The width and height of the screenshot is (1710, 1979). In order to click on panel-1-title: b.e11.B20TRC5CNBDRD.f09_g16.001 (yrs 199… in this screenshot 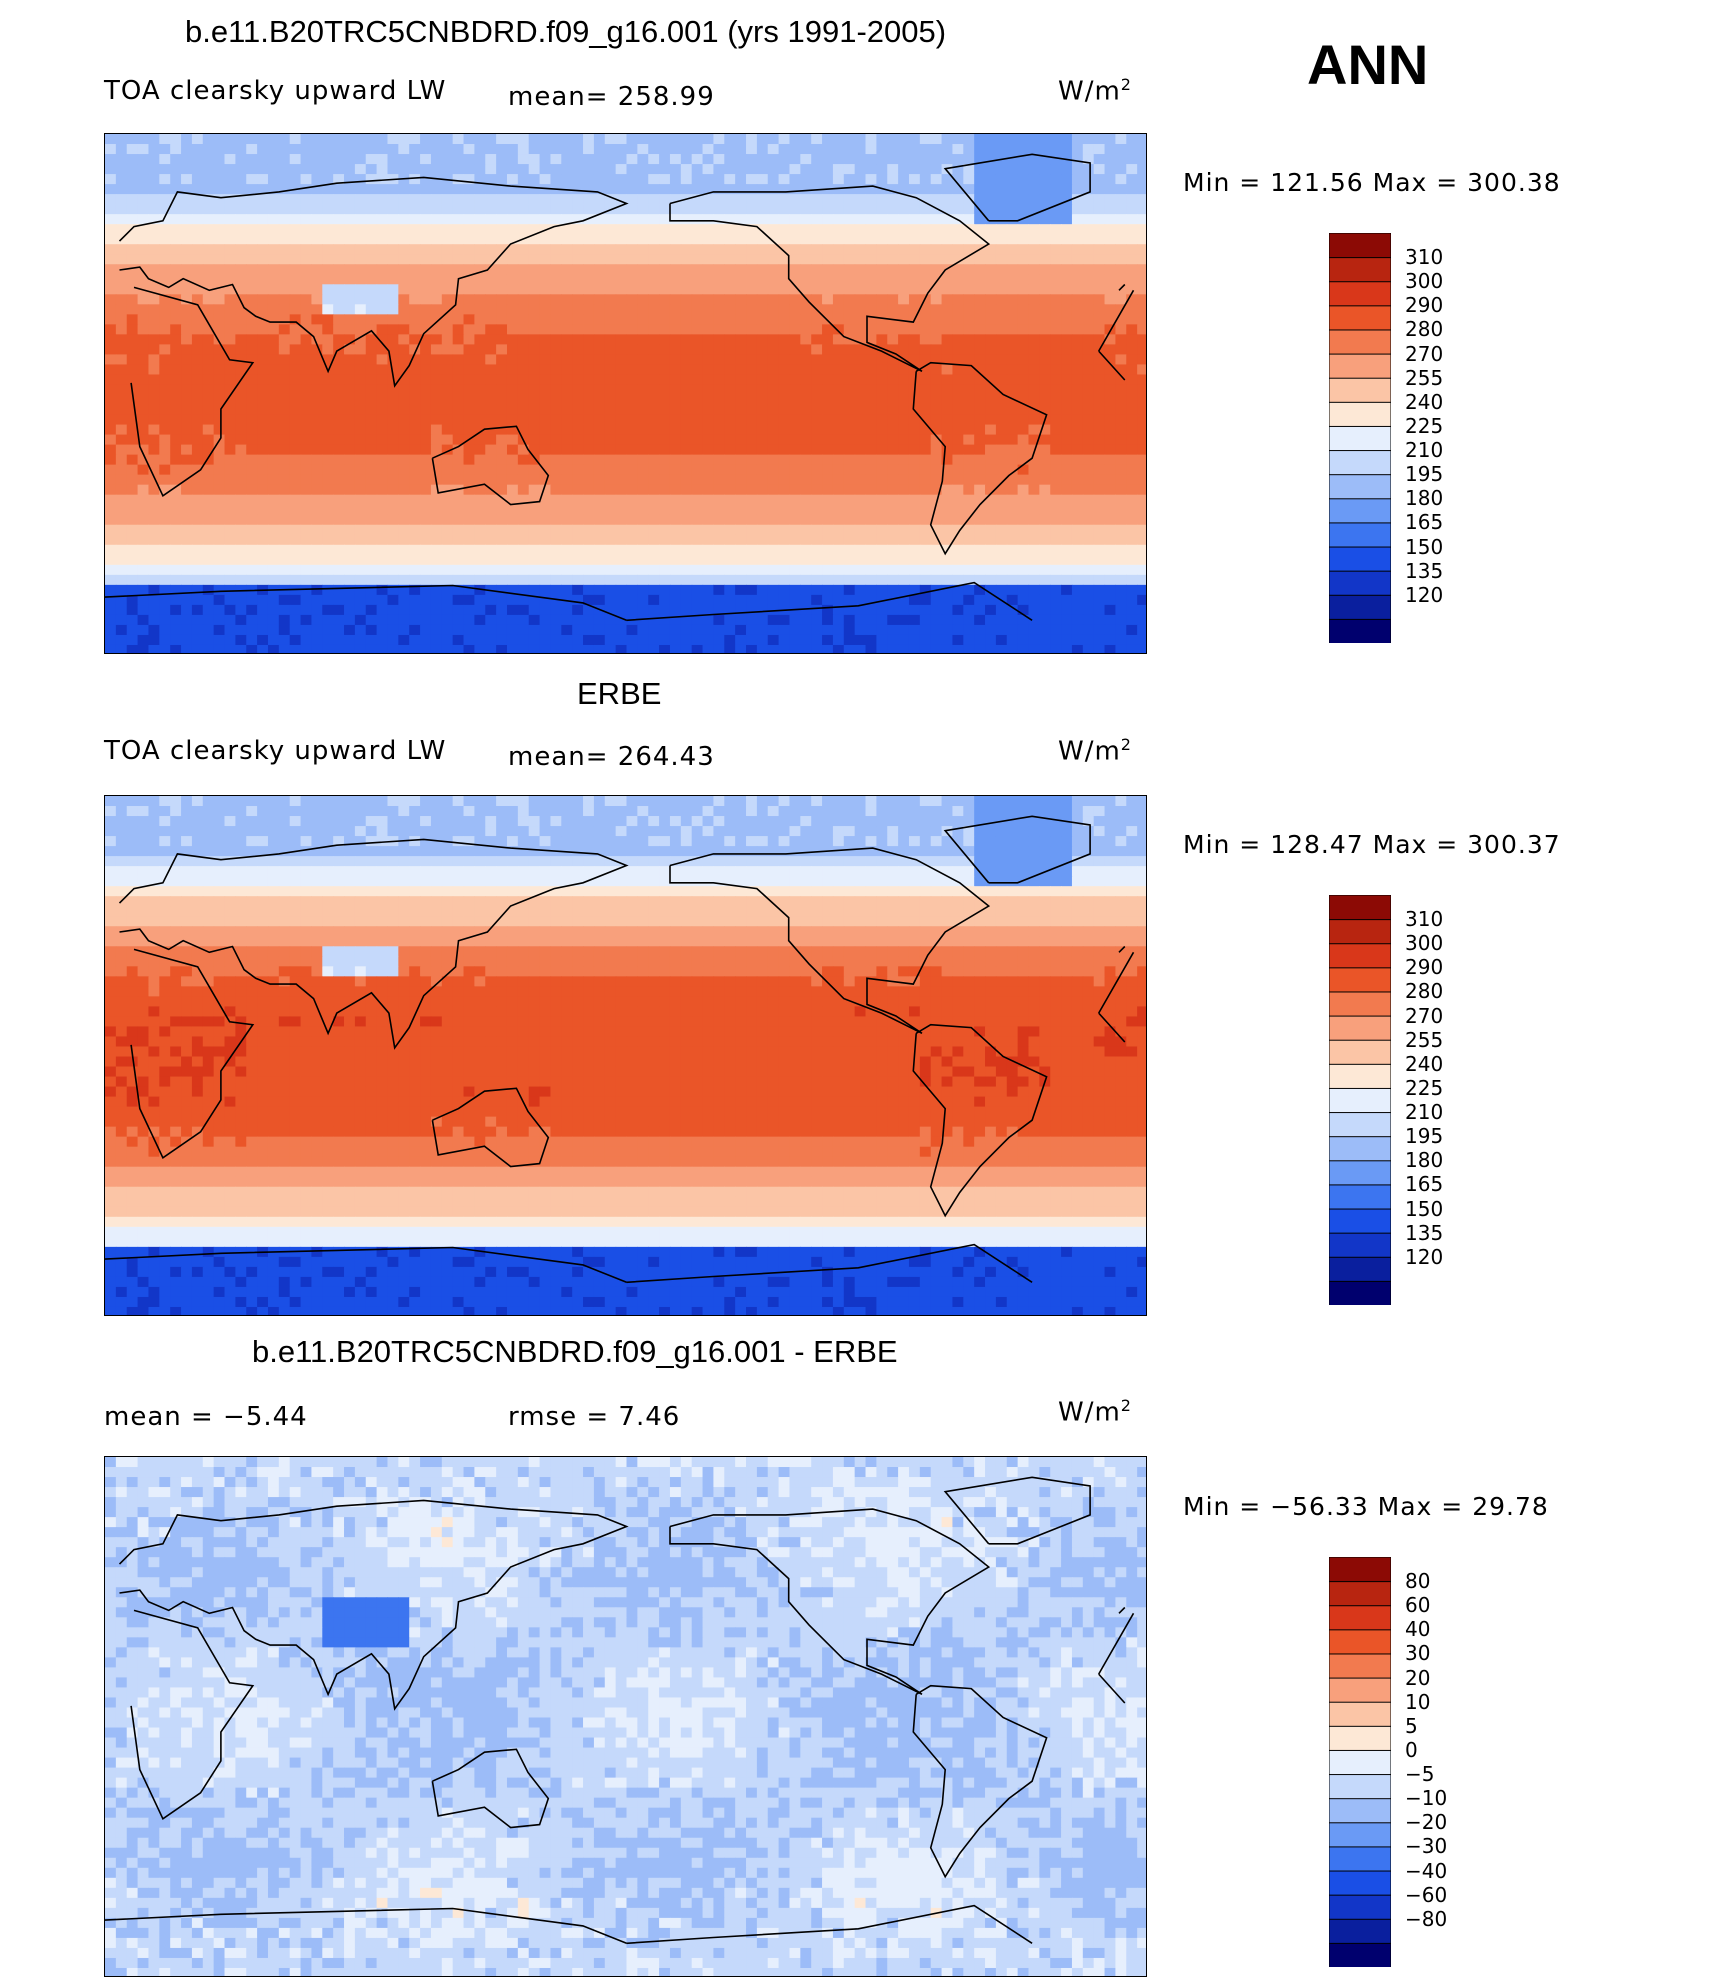, I will do `click(566, 31)`.